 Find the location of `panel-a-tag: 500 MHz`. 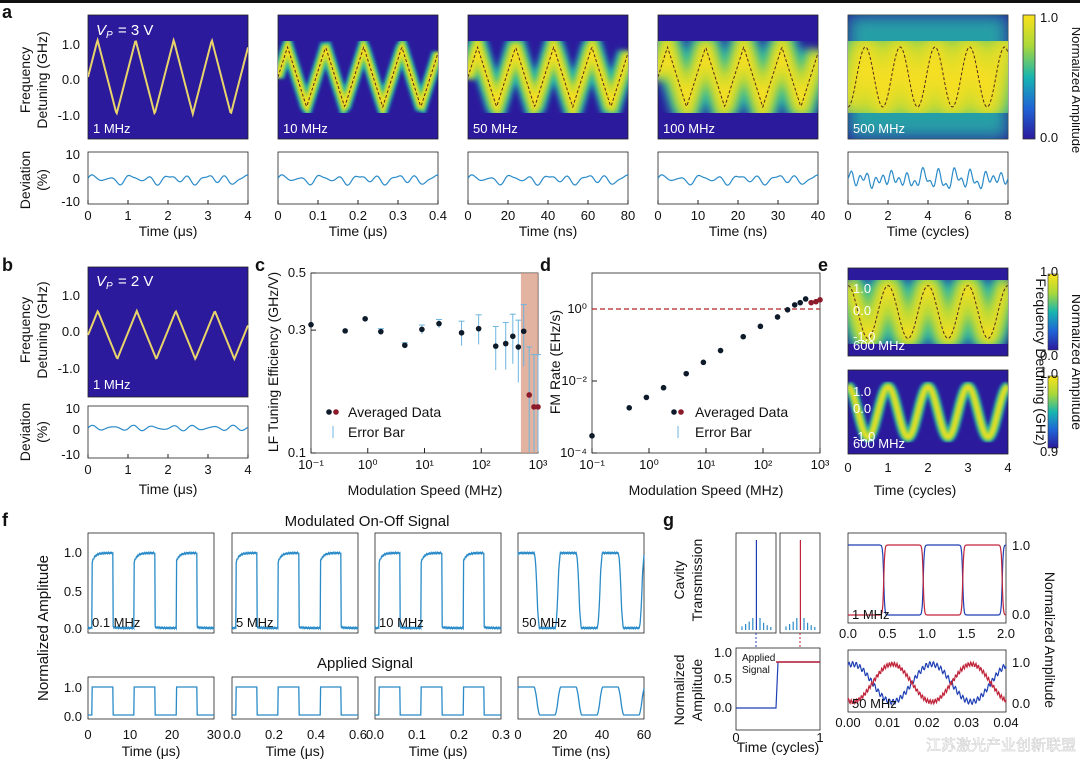

panel-a-tag: 500 MHz is located at coordinates (879, 128).